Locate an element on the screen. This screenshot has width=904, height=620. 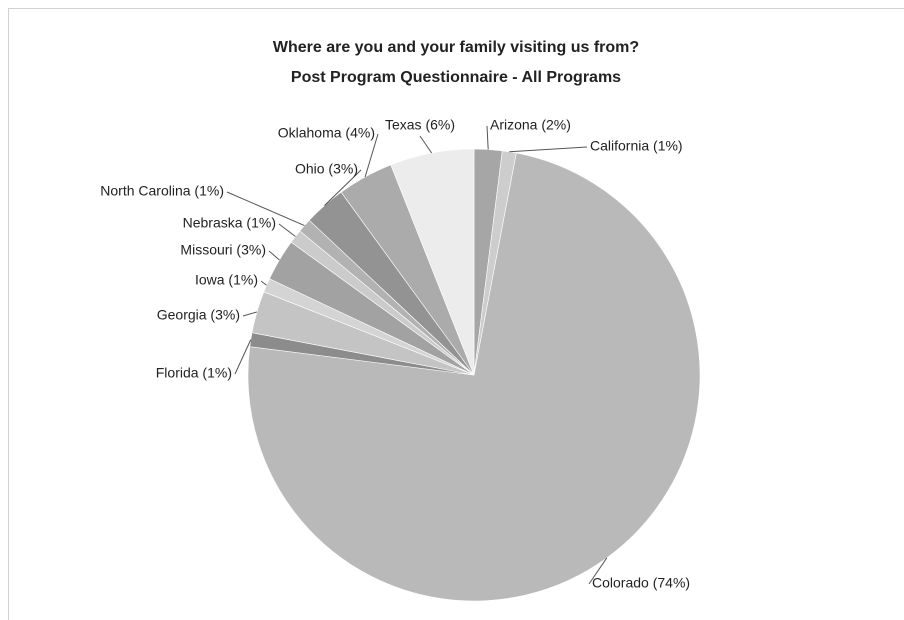
slice-label: Colorado (74%) is located at coordinates (641, 583).